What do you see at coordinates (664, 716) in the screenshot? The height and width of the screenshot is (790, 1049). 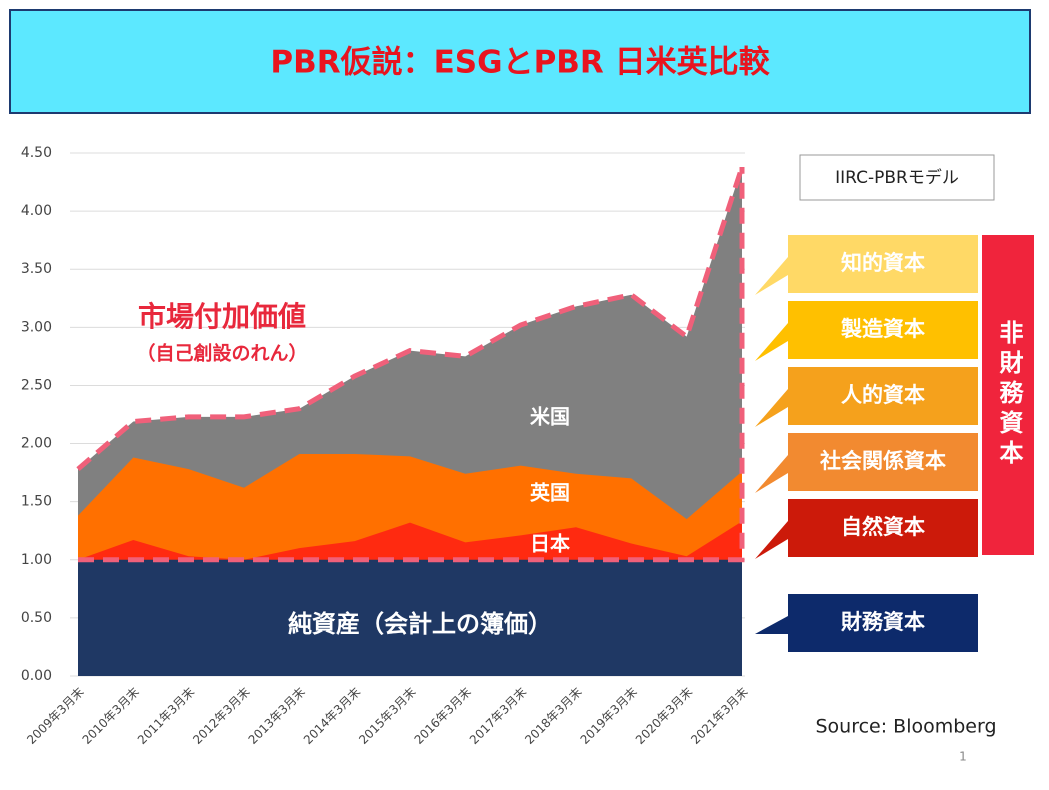 I see `x-tick-label: 2020年3月末` at bounding box center [664, 716].